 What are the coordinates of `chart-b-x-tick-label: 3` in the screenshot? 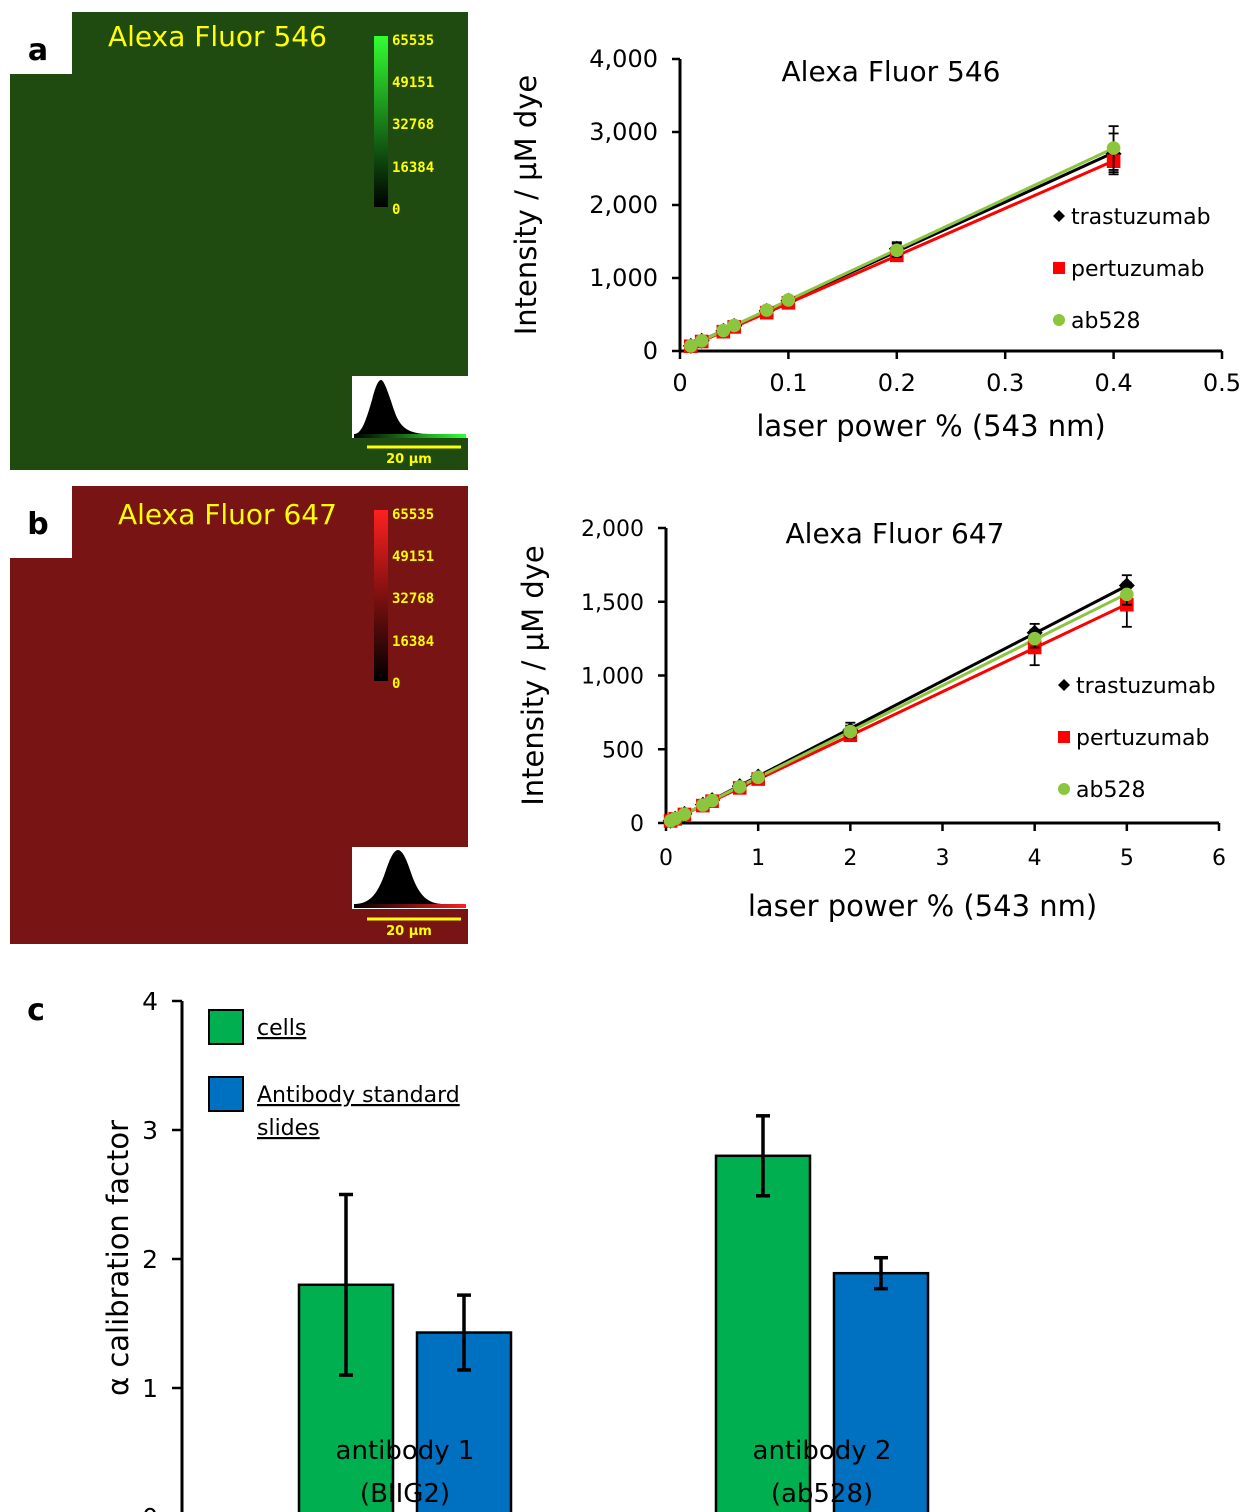 It's located at (943, 858).